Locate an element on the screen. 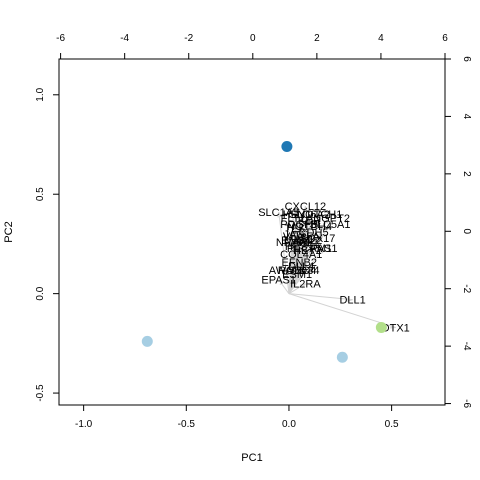  left-axis: -0.5 0.0 0.5 1.0 is located at coordinates (47, 244).